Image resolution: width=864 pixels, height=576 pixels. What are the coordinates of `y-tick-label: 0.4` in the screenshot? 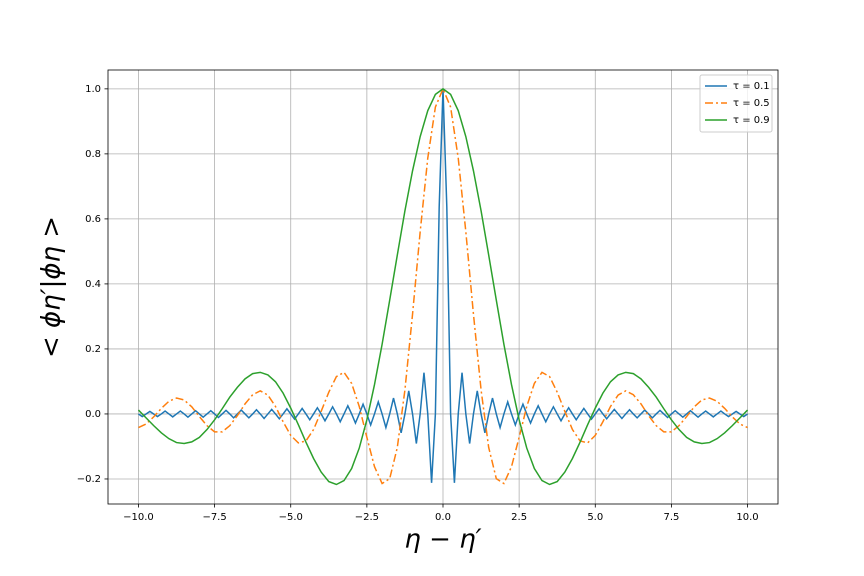 It's located at (93, 284).